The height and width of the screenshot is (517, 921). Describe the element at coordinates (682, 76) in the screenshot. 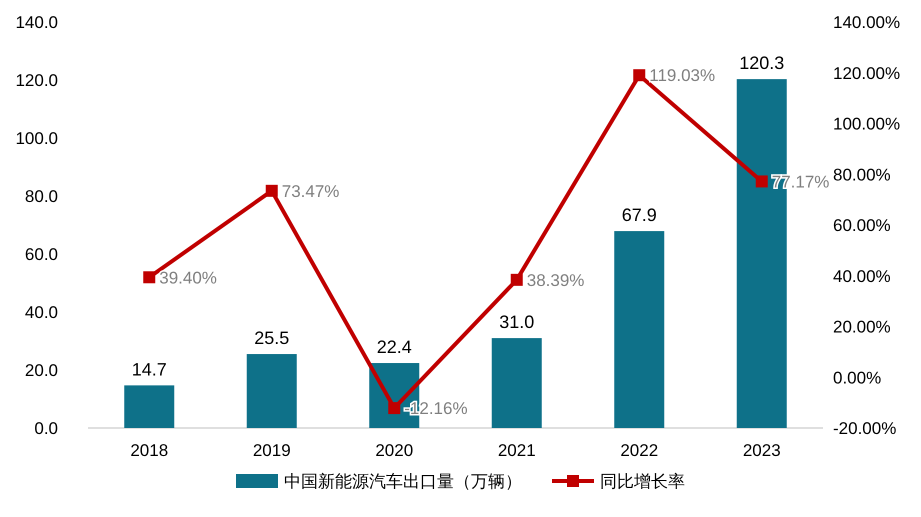

I see `data-label: 119.03%` at that location.